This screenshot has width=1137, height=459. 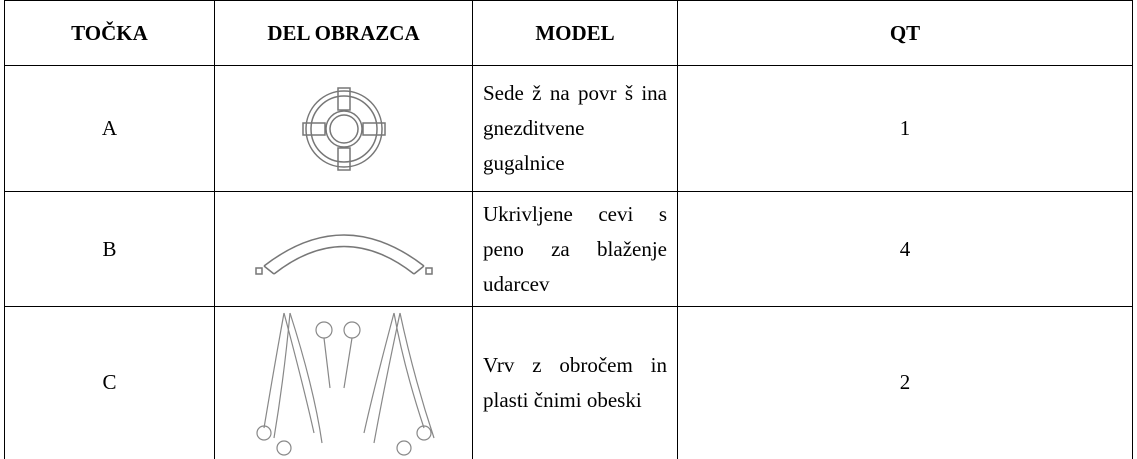 I want to click on header-cell: MODEL, so click(x=575, y=33).